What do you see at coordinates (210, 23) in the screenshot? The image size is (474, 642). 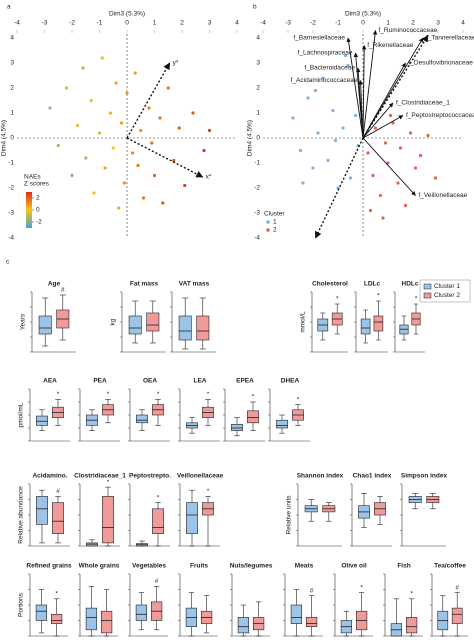 I see `x-tick-label: 3` at bounding box center [210, 23].